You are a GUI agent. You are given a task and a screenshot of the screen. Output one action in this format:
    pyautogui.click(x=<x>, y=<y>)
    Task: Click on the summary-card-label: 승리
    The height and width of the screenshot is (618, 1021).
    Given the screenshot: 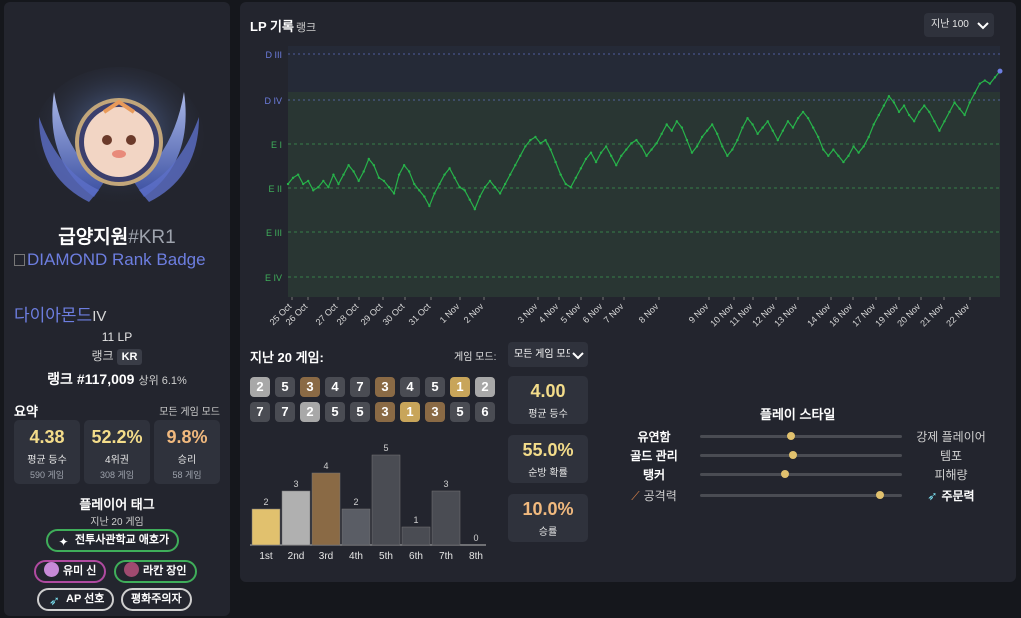 What is the action you would take?
    pyautogui.click(x=187, y=460)
    